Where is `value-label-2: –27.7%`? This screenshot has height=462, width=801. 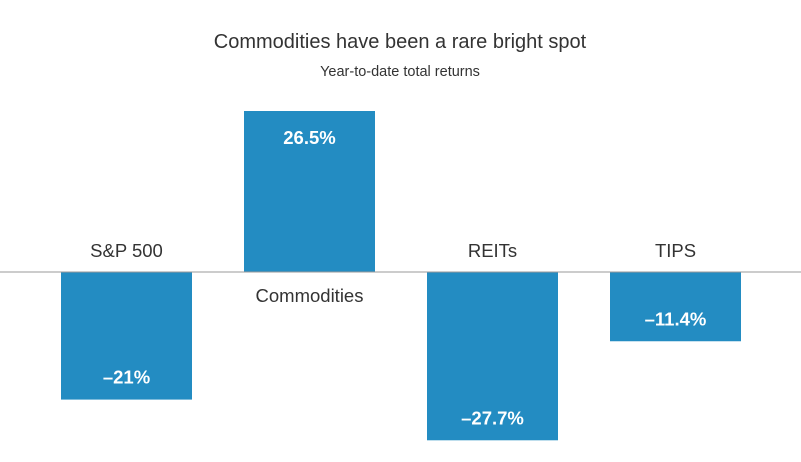 value-label-2: –27.7% is located at coordinates (492, 417).